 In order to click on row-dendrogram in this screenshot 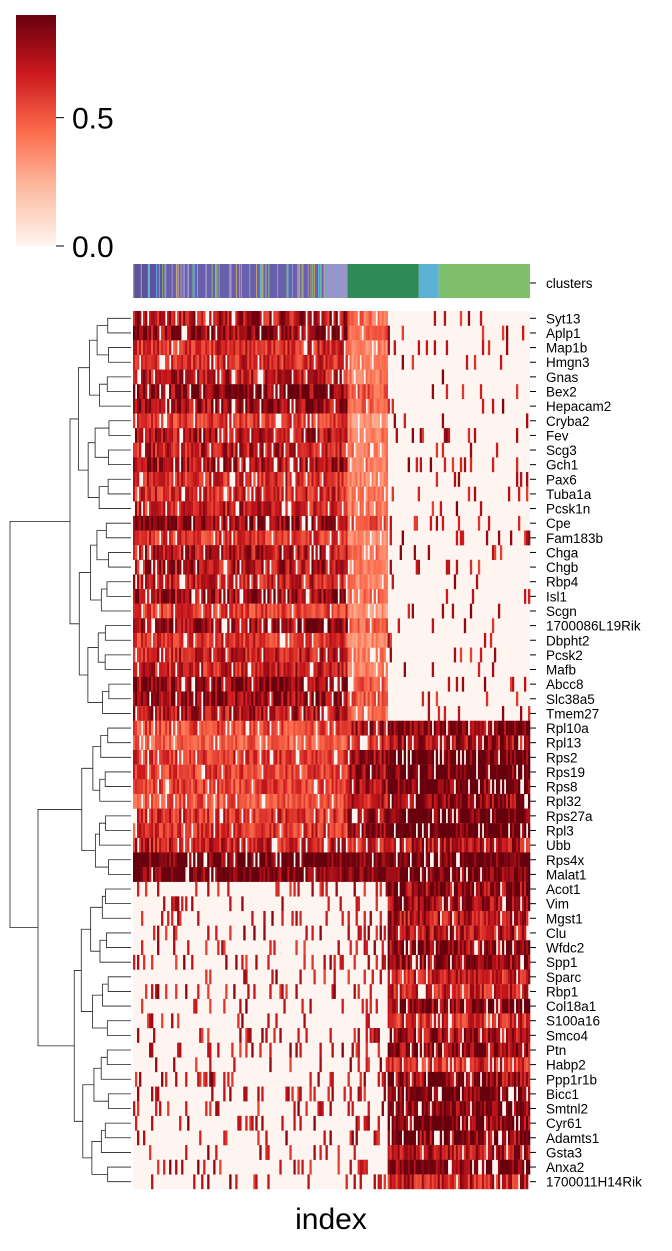, I will do `click(70, 750)`.